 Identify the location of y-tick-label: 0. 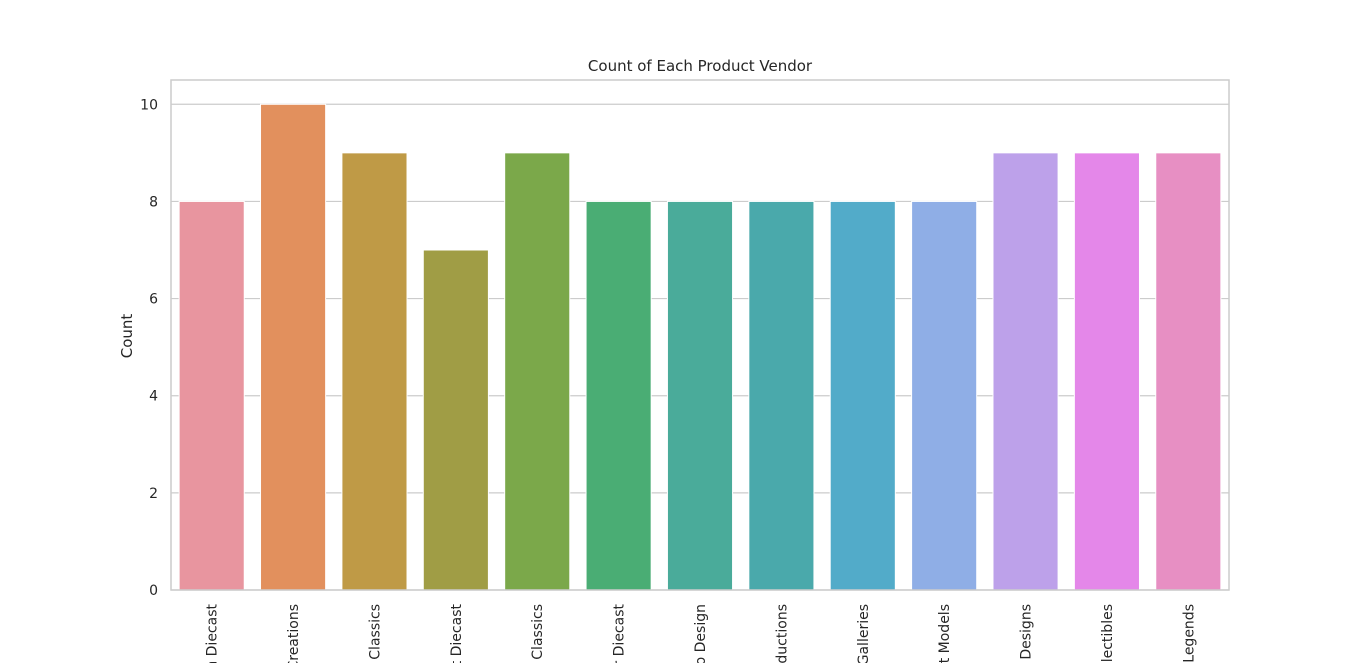
(153, 591).